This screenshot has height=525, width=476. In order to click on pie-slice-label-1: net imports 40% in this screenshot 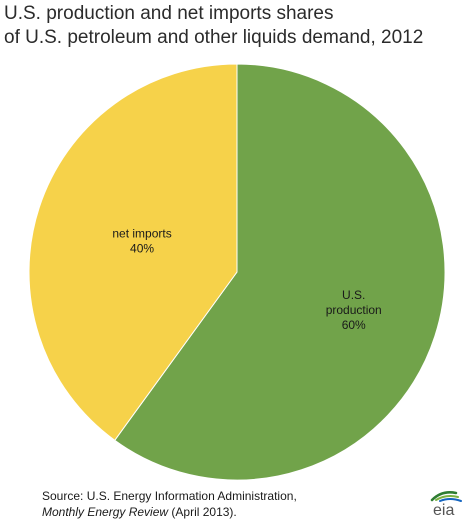, I will do `click(141, 241)`.